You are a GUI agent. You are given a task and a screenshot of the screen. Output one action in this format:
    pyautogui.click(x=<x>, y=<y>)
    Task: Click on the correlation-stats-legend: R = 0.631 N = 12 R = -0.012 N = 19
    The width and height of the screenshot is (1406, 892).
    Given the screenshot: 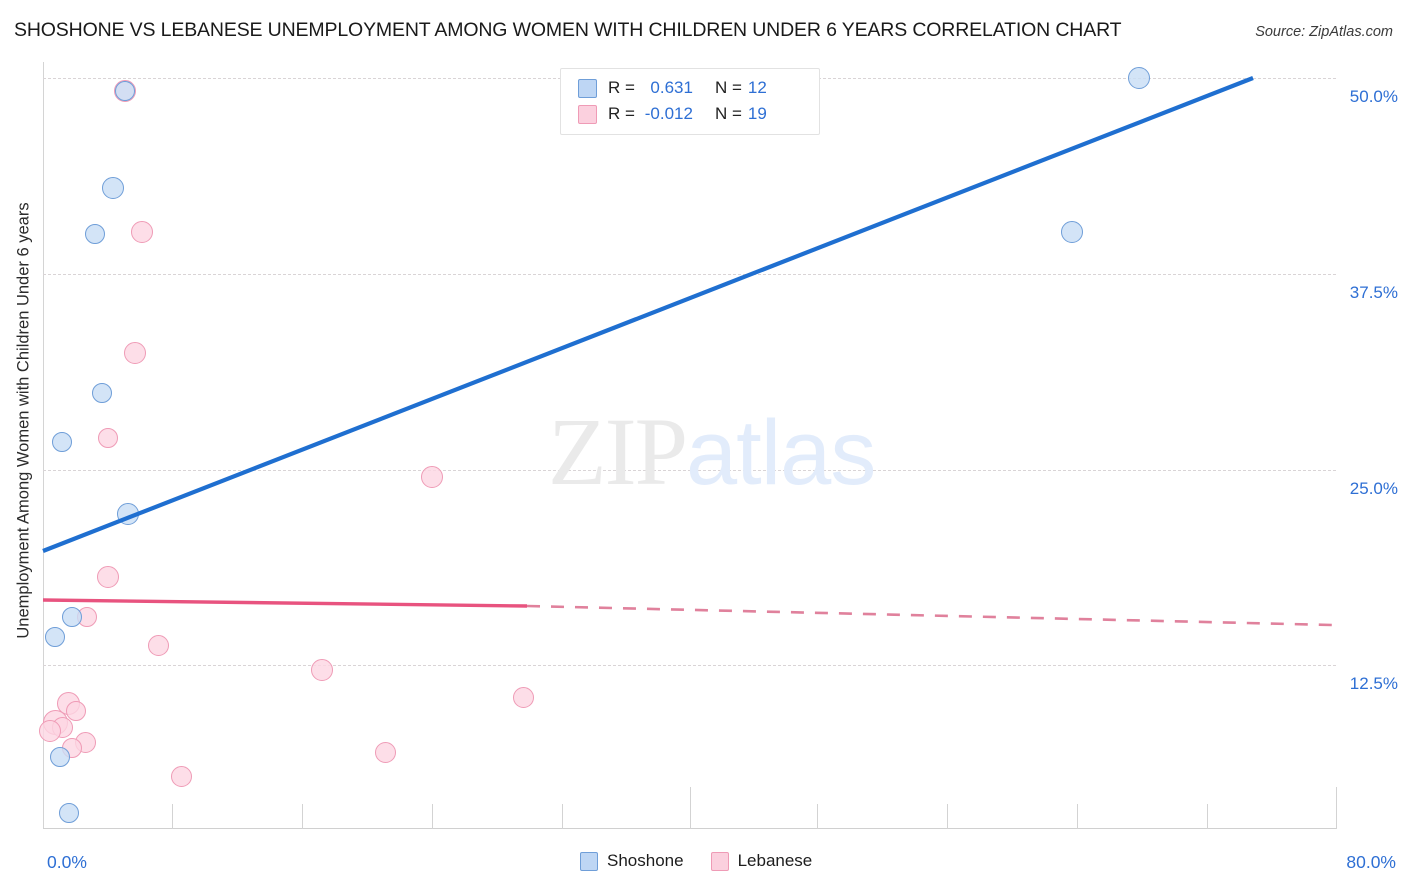 What is the action you would take?
    pyautogui.click(x=690, y=101)
    